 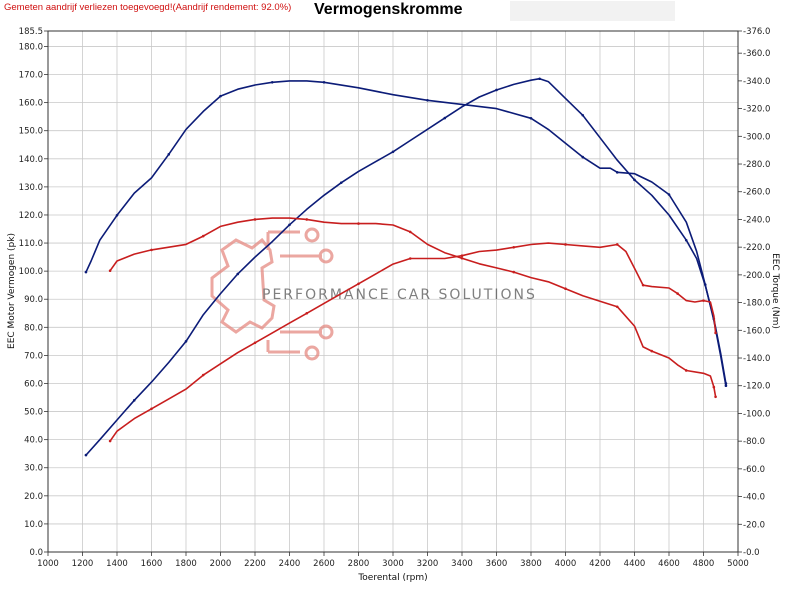 I want to click on x-tick-label: 1800, so click(x=186, y=564).